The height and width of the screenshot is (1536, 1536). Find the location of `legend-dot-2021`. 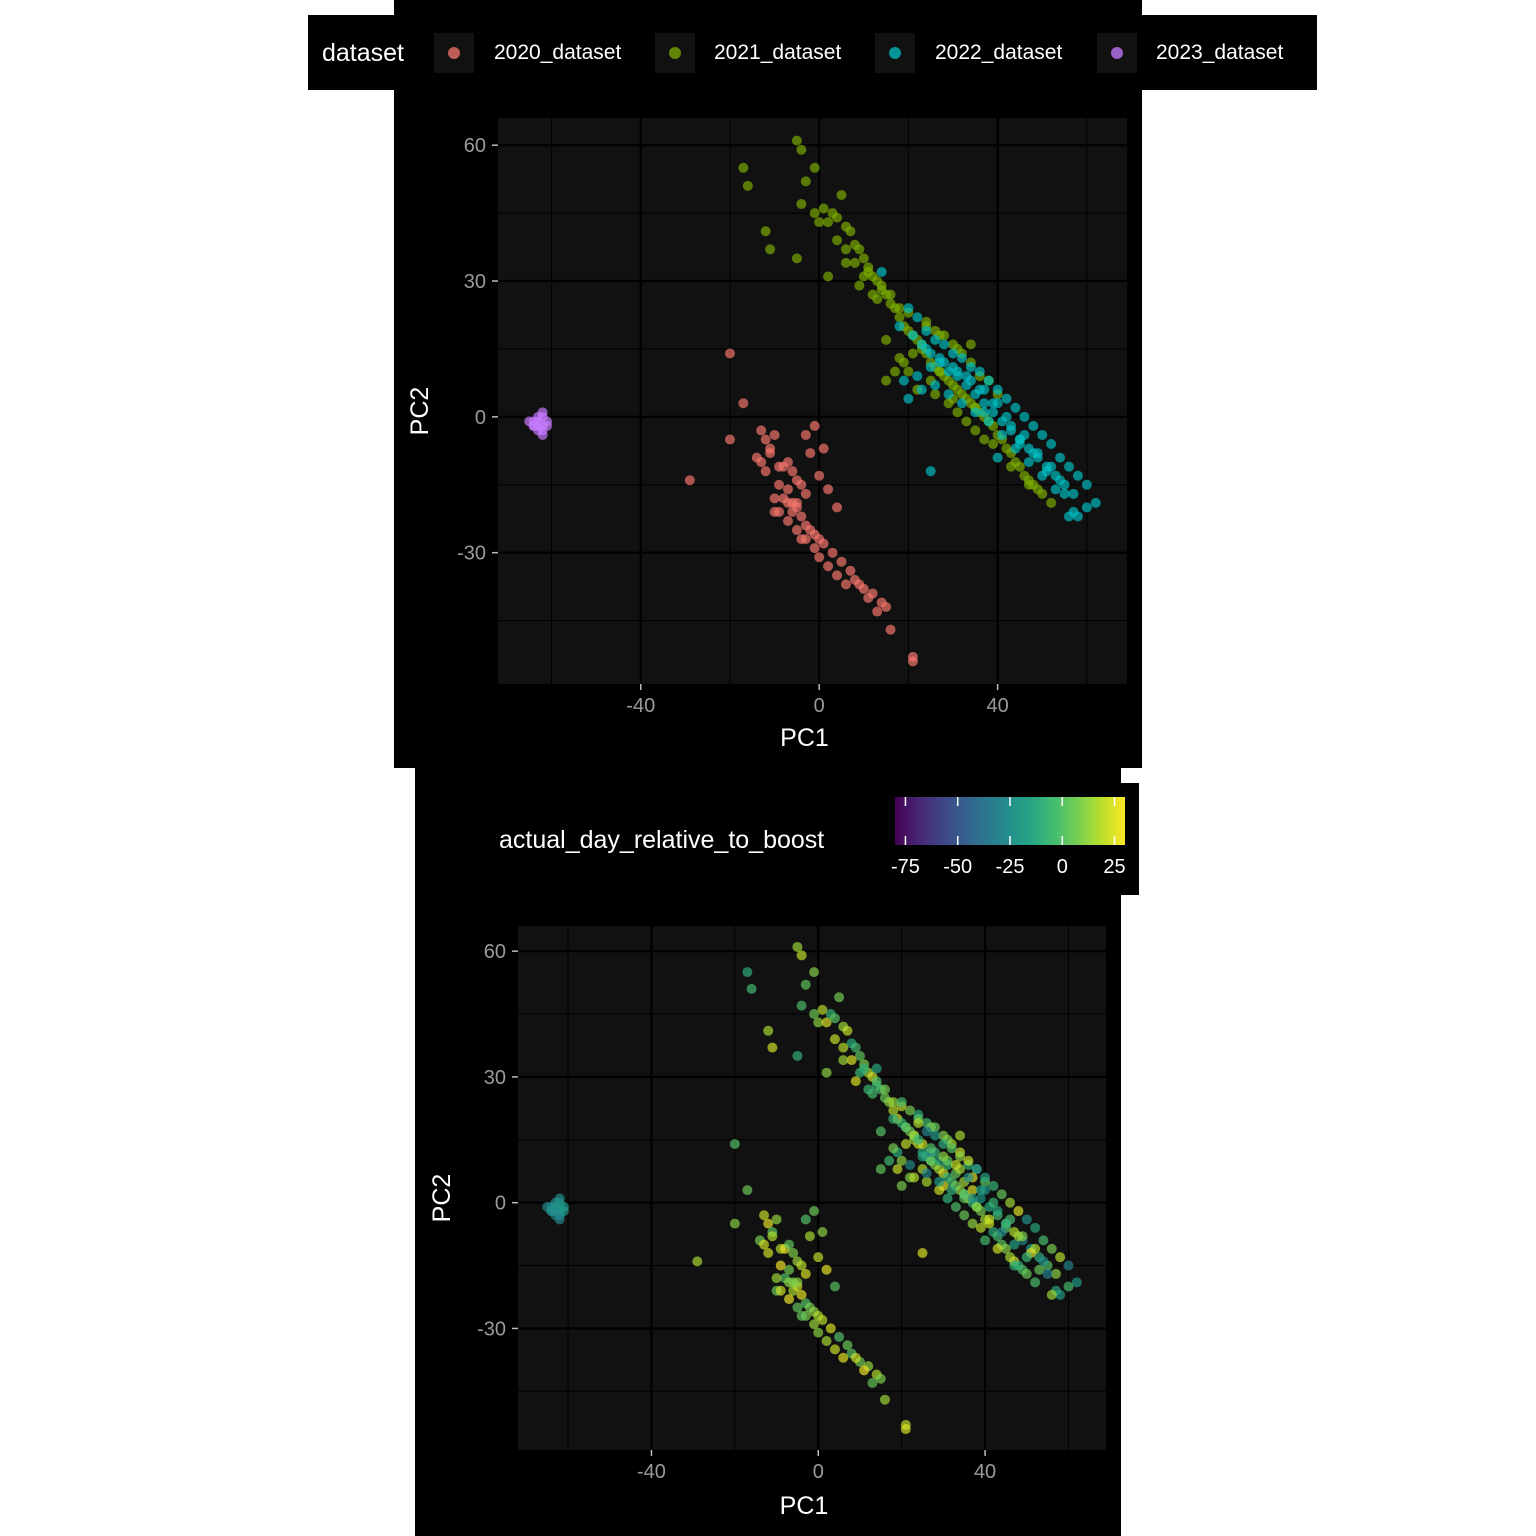

legend-dot-2021 is located at coordinates (675, 53).